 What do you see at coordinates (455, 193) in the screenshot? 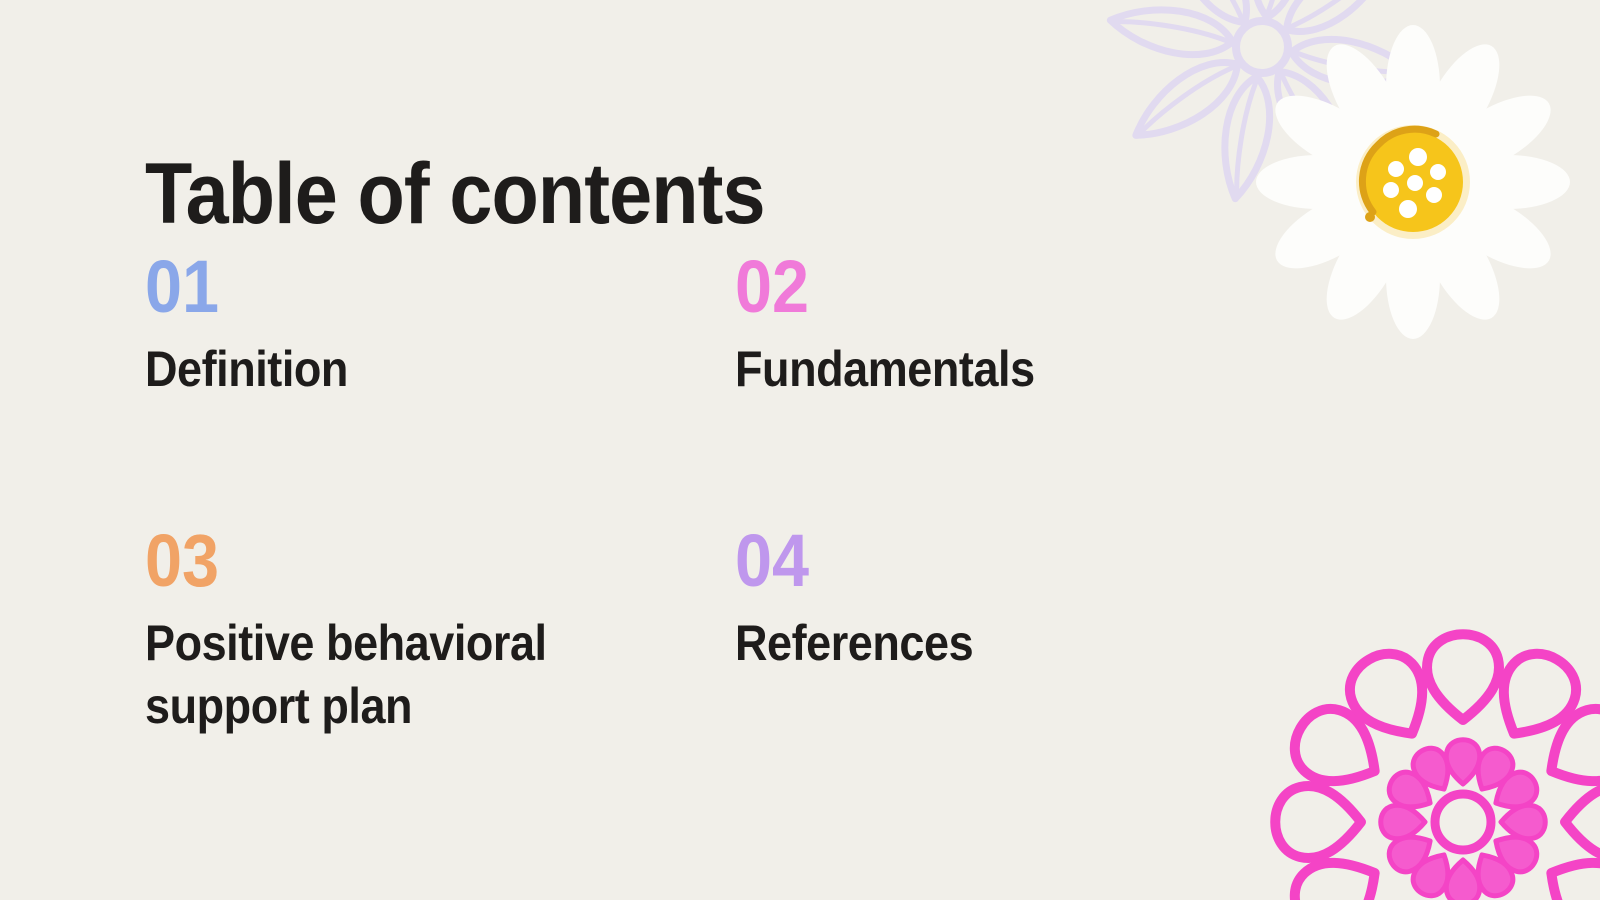
I see `page-title: Table of contents` at bounding box center [455, 193].